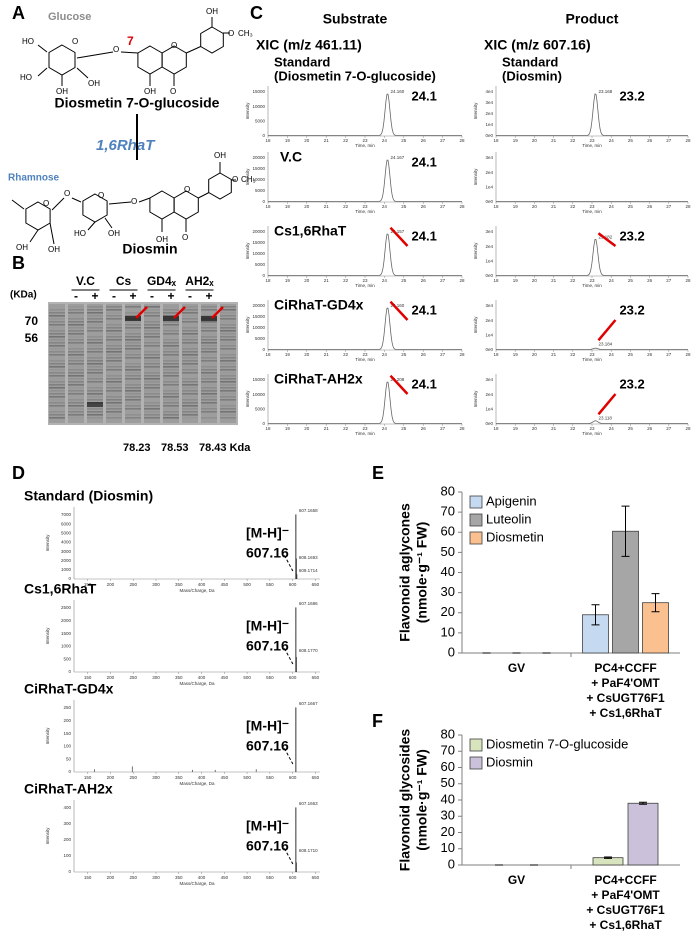 This screenshot has height=939, width=696. What do you see at coordinates (67, 720) in the screenshot?
I see `y-tick-label: 200` at bounding box center [67, 720].